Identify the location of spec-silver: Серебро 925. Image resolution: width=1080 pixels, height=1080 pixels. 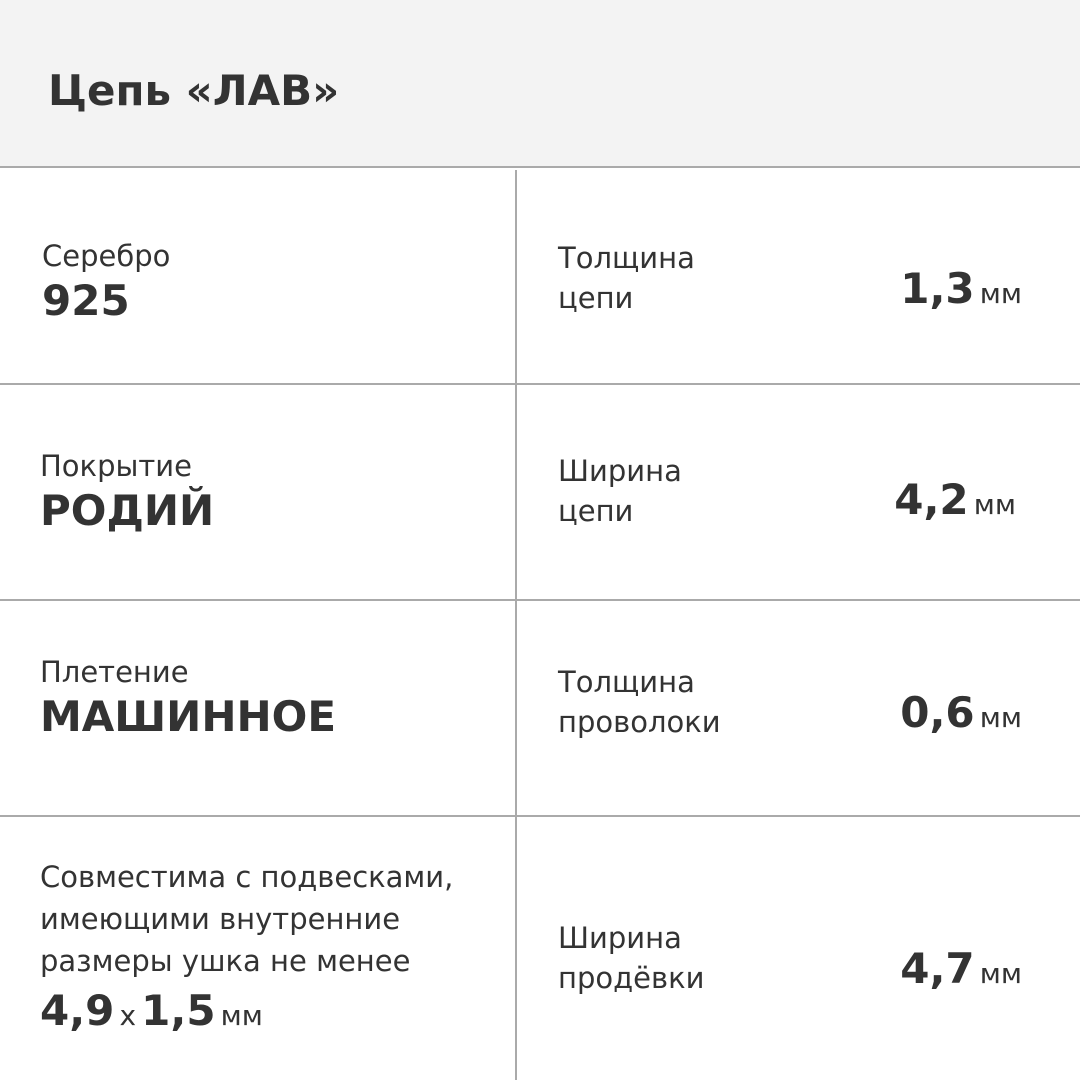
(106, 280).